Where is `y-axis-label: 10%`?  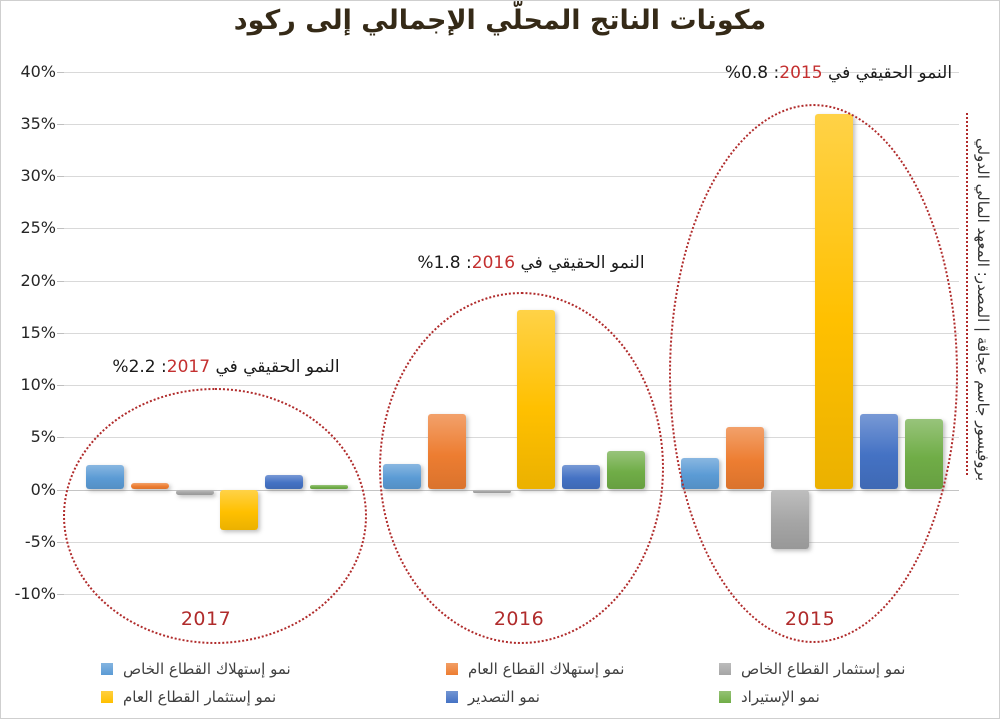 y-axis-label: 10% is located at coordinates (38, 384).